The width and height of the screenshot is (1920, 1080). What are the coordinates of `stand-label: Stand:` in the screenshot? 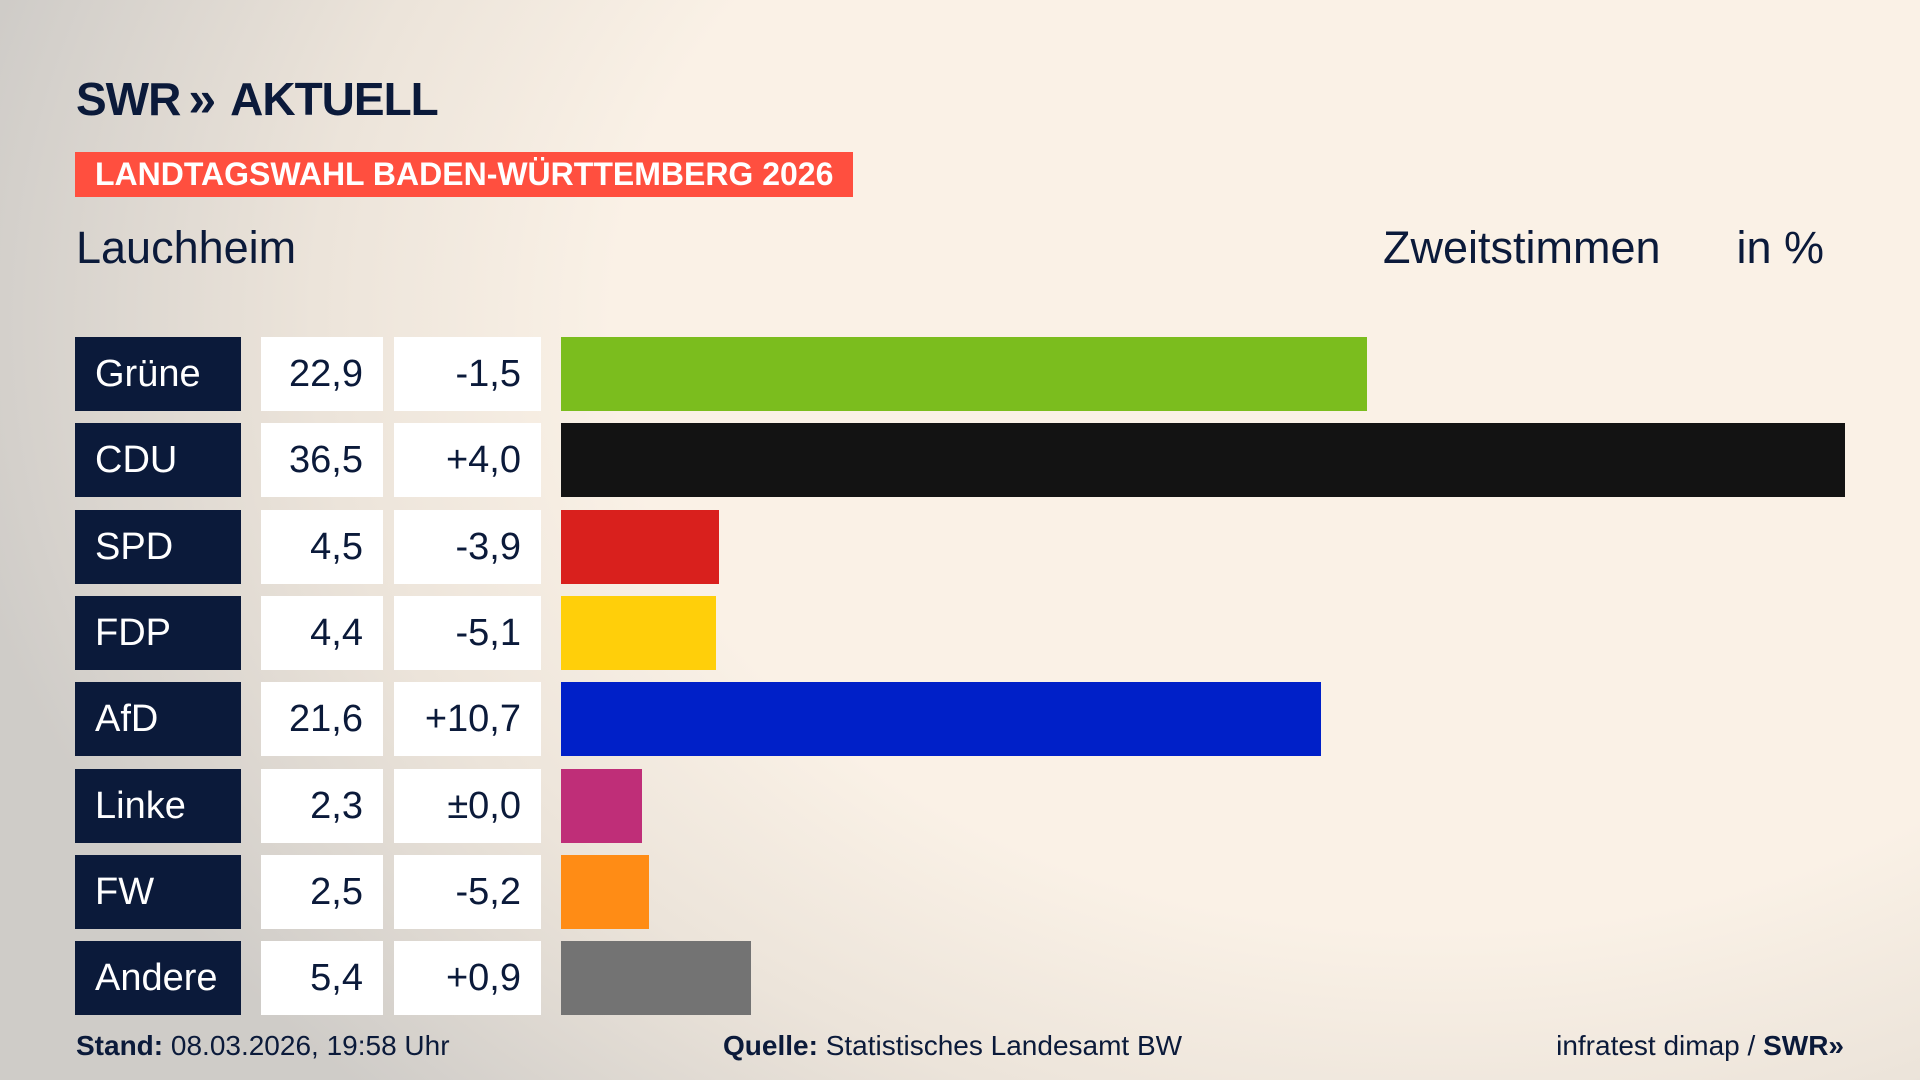 It's located at (120, 1045).